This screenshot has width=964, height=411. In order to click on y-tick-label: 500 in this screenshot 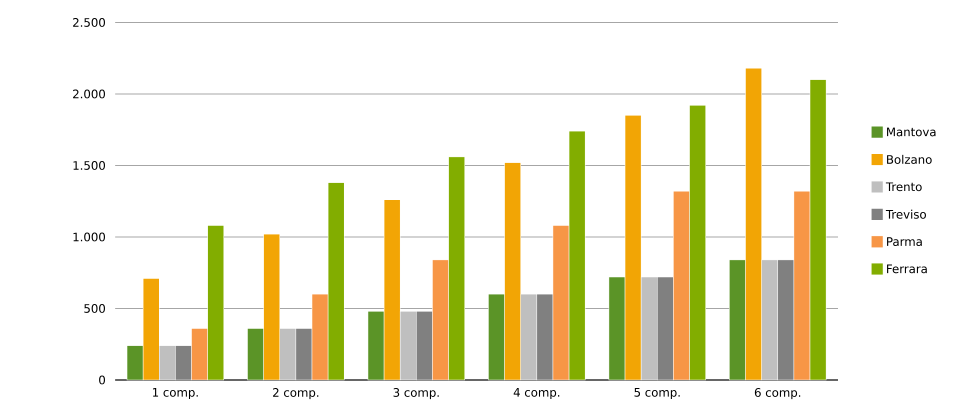, I will do `click(94, 308)`.